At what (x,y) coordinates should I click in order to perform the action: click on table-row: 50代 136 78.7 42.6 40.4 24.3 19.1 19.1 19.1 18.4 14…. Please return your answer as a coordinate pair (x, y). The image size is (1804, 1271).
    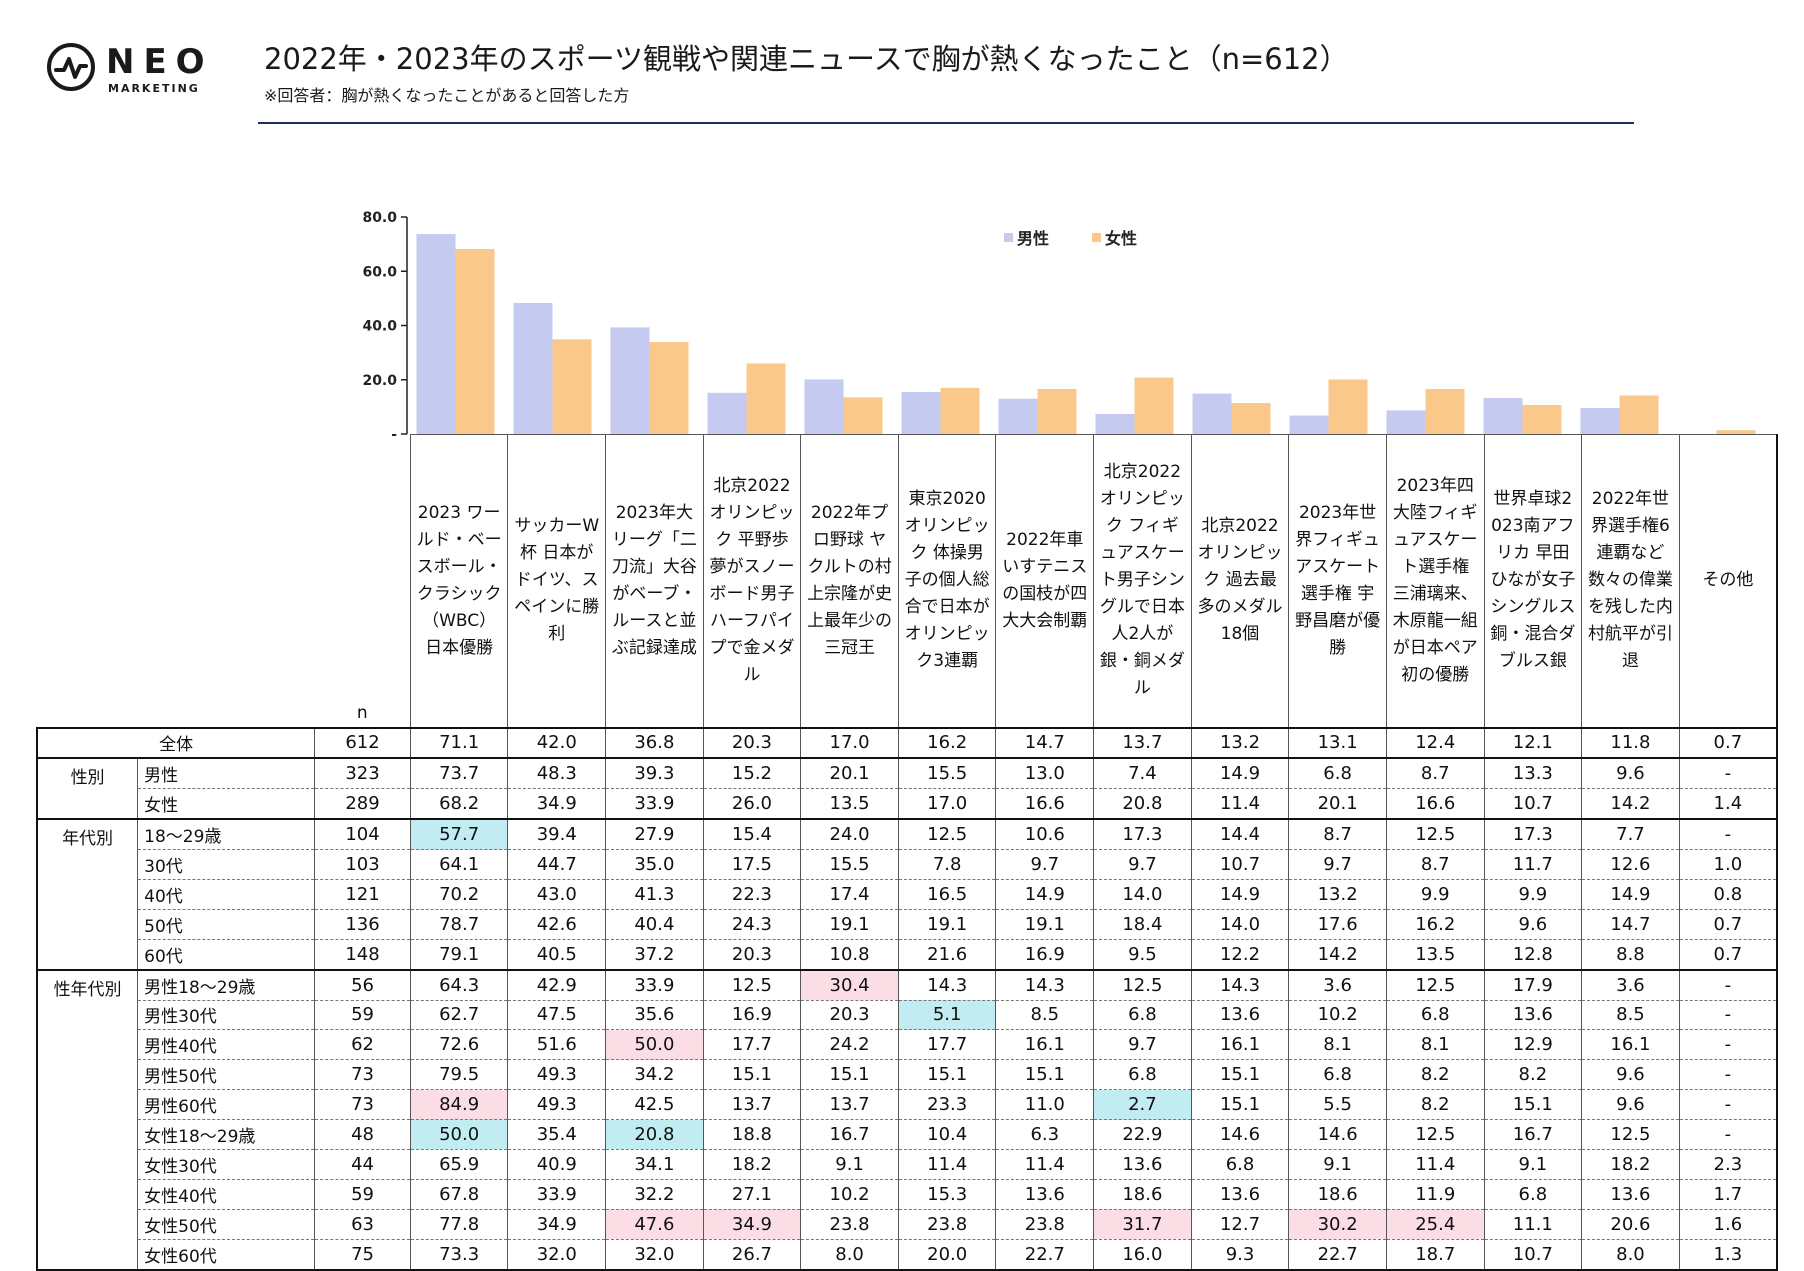
    Looking at the image, I should click on (907, 924).